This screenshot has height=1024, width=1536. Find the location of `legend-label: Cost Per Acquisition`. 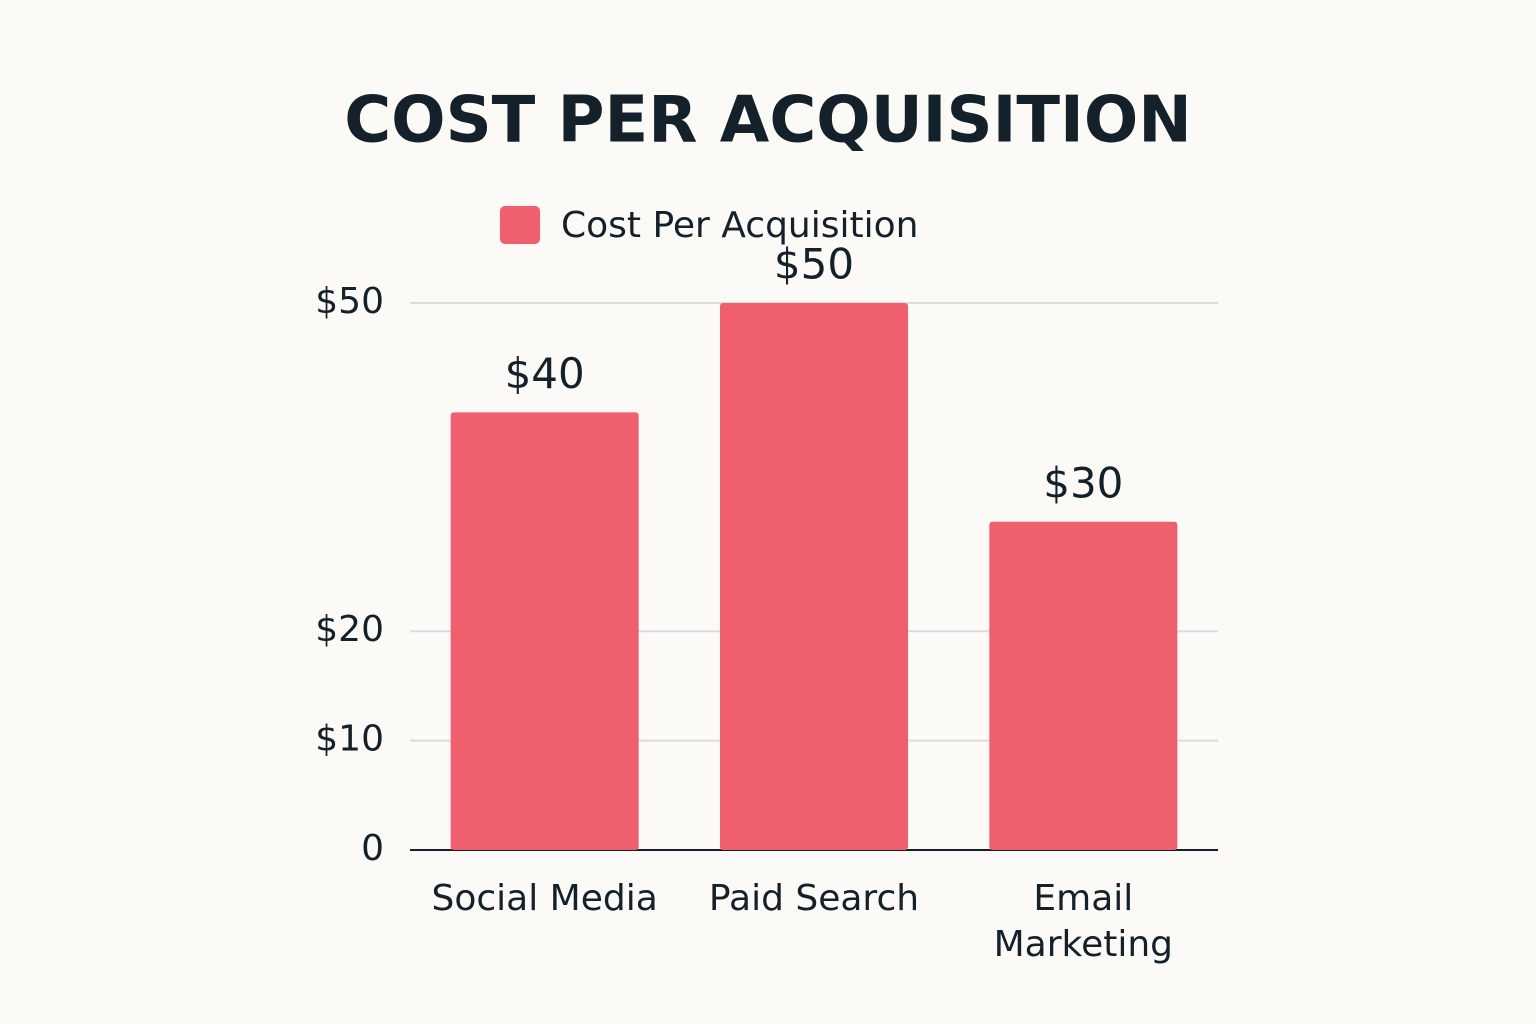

legend-label: Cost Per Acquisition is located at coordinates (739, 225).